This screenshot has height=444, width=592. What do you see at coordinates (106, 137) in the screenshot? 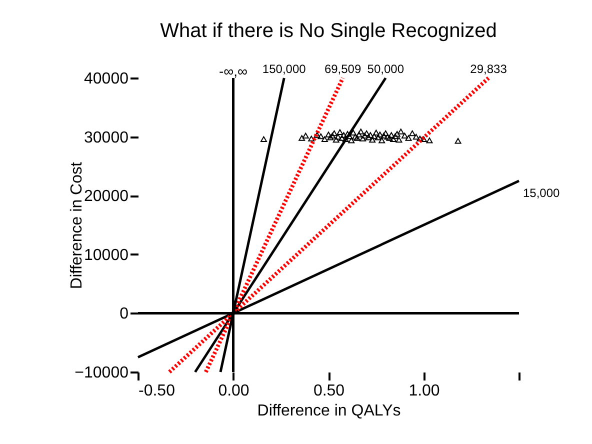
I see `y-tick-label: 30000` at bounding box center [106, 137].